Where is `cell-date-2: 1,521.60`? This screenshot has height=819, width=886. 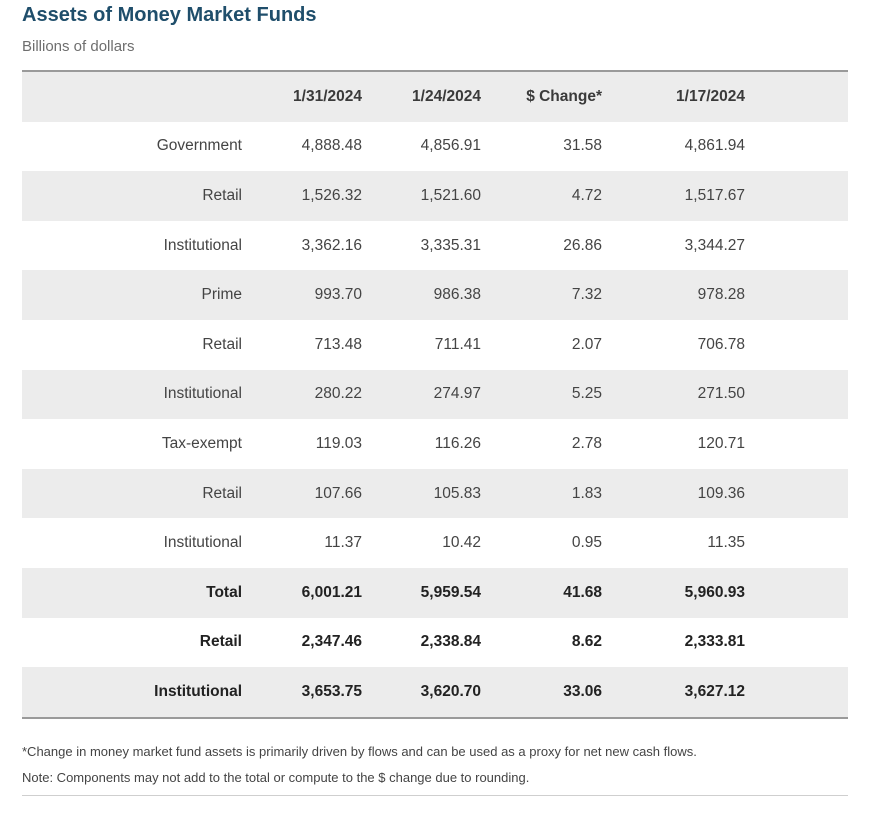
cell-date-2: 1,521.60 is located at coordinates (450, 195).